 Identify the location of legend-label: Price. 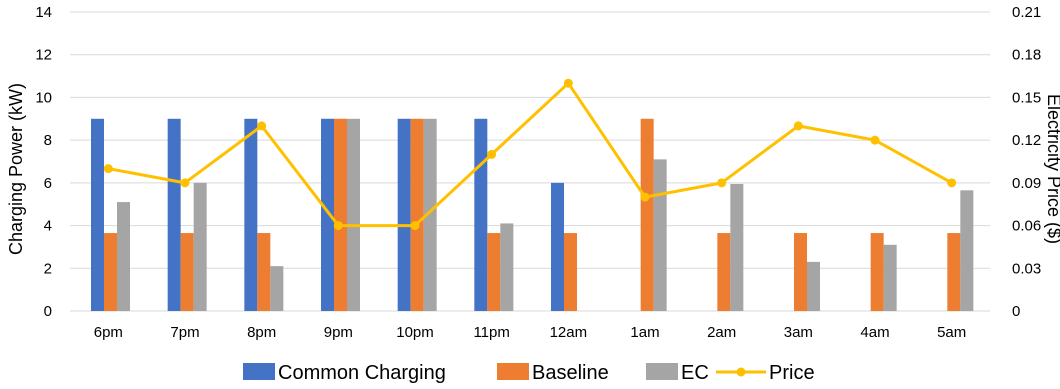
(792, 373).